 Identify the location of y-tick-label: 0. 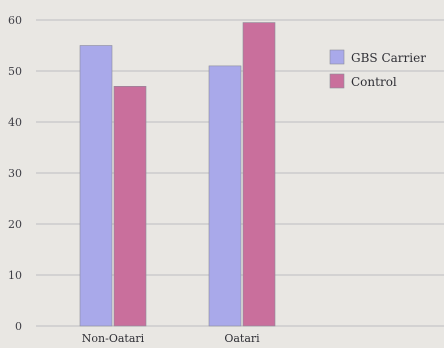
(18, 326).